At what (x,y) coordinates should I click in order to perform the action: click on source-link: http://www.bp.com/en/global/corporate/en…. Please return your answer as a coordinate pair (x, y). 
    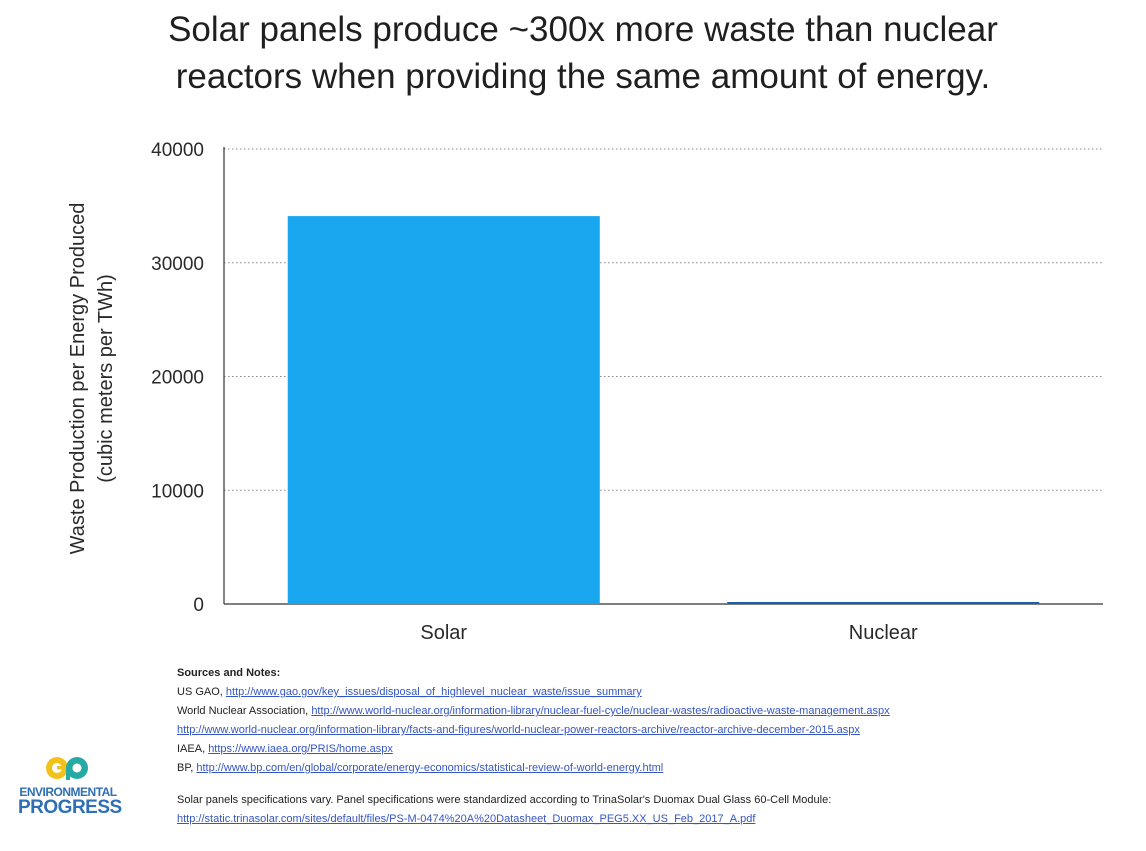
    Looking at the image, I should click on (430, 768).